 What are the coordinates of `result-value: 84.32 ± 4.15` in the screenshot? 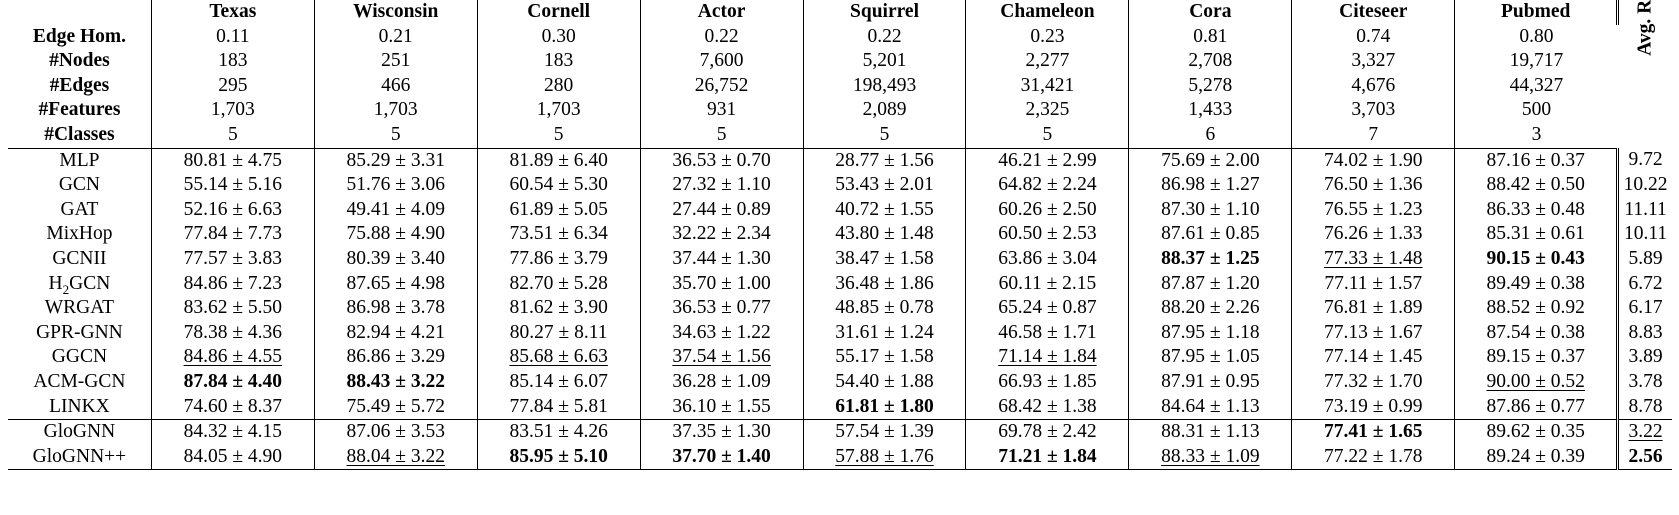 It's located at (233, 432).